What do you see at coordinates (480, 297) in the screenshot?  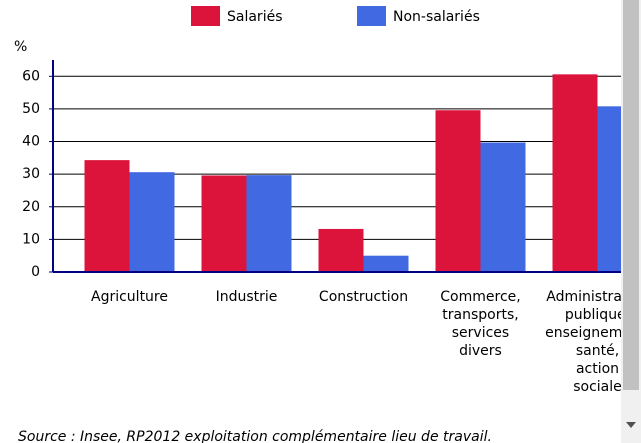 I see `x-tick-label-line: Commerce,` at bounding box center [480, 297].